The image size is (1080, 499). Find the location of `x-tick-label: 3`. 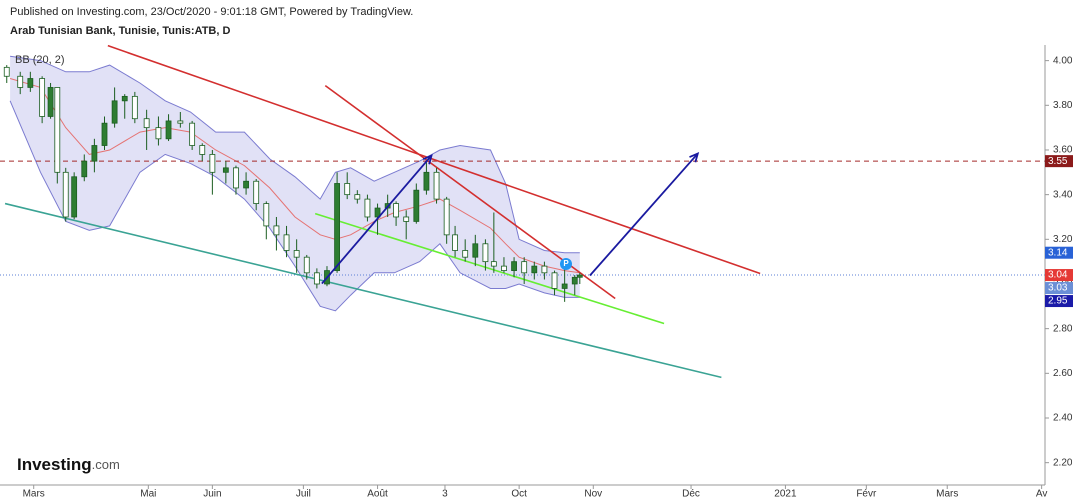

x-tick-label: 3 is located at coordinates (445, 494).